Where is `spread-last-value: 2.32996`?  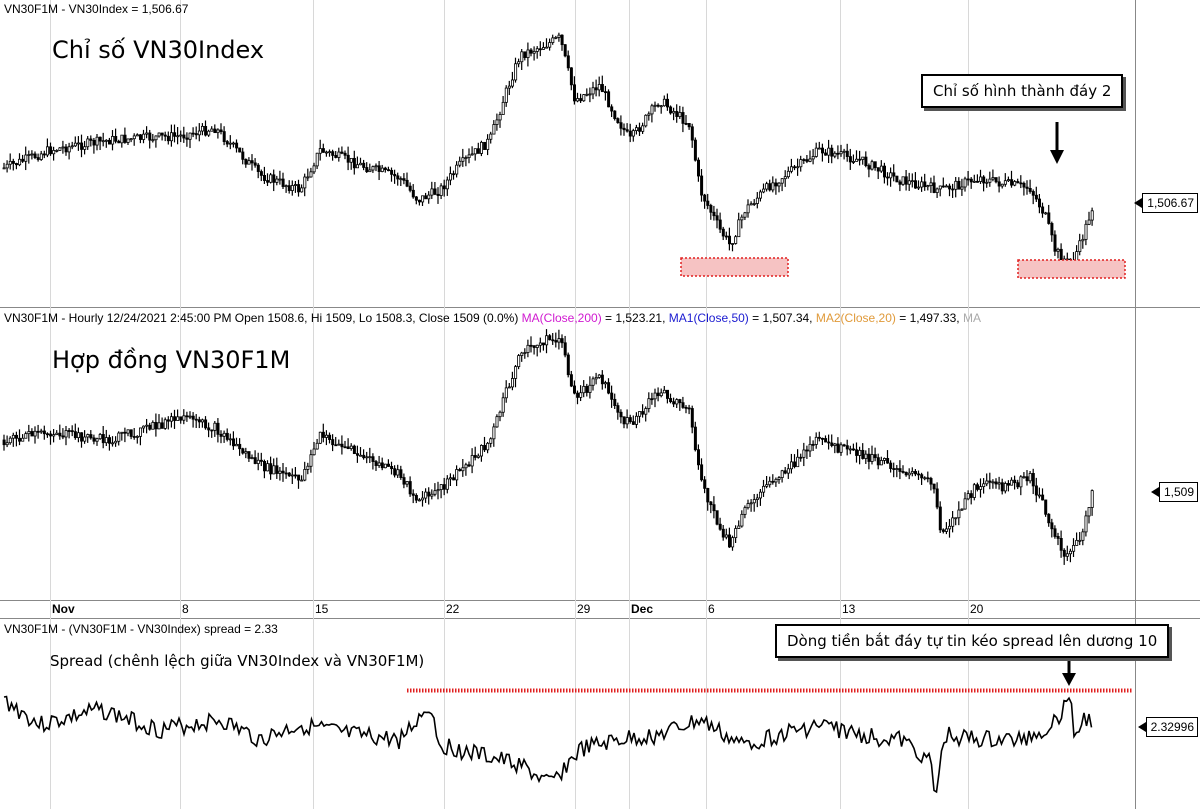 spread-last-value: 2.32996 is located at coordinates (1167, 727).